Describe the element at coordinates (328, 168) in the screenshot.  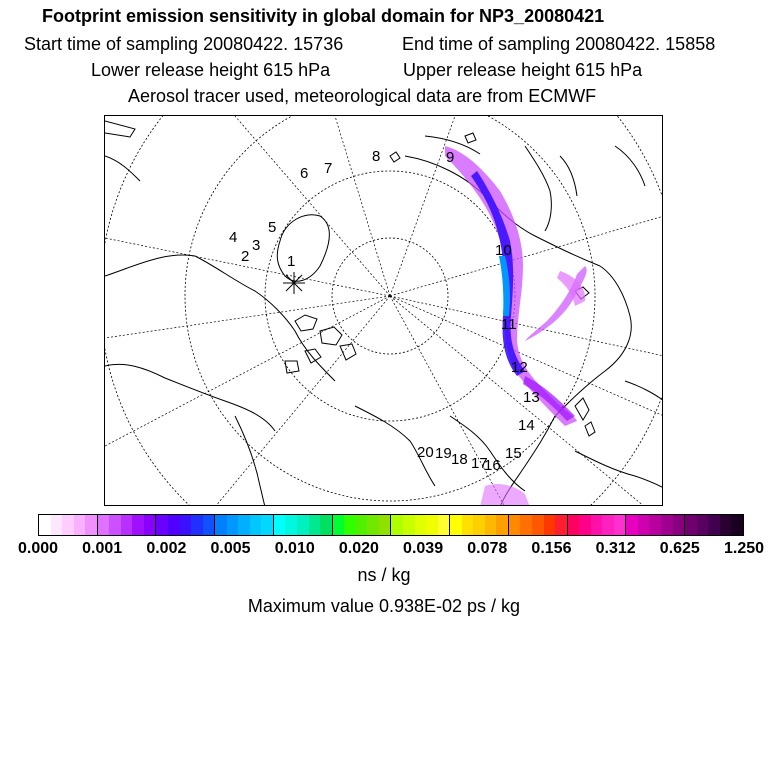
I see `trajectory-label-7: 7` at that location.